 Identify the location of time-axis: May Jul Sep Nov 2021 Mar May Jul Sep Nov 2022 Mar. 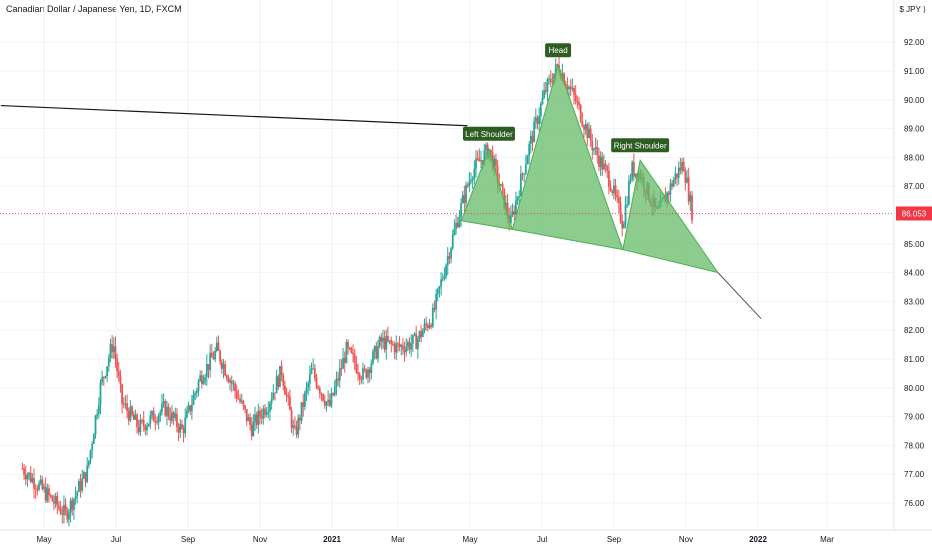
(435, 539).